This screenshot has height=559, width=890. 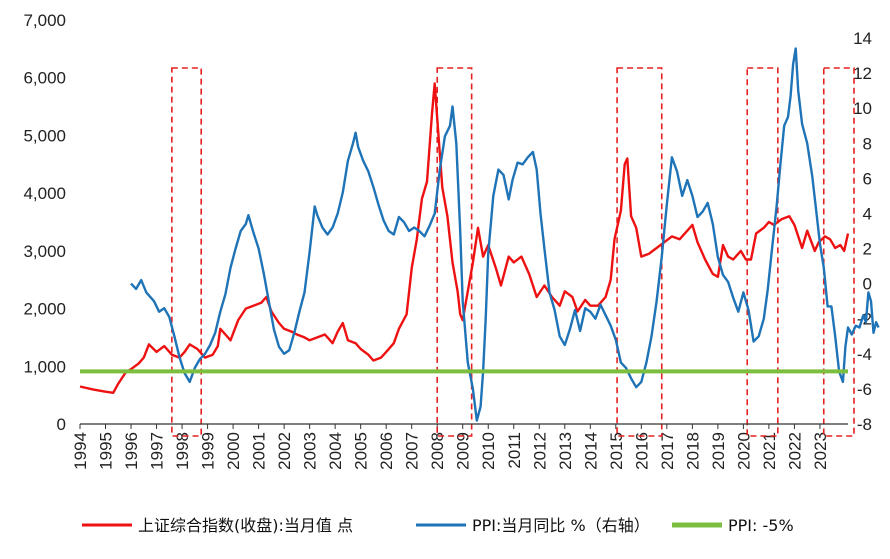 I want to click on x-tick-label: 2016, so click(x=641, y=451).